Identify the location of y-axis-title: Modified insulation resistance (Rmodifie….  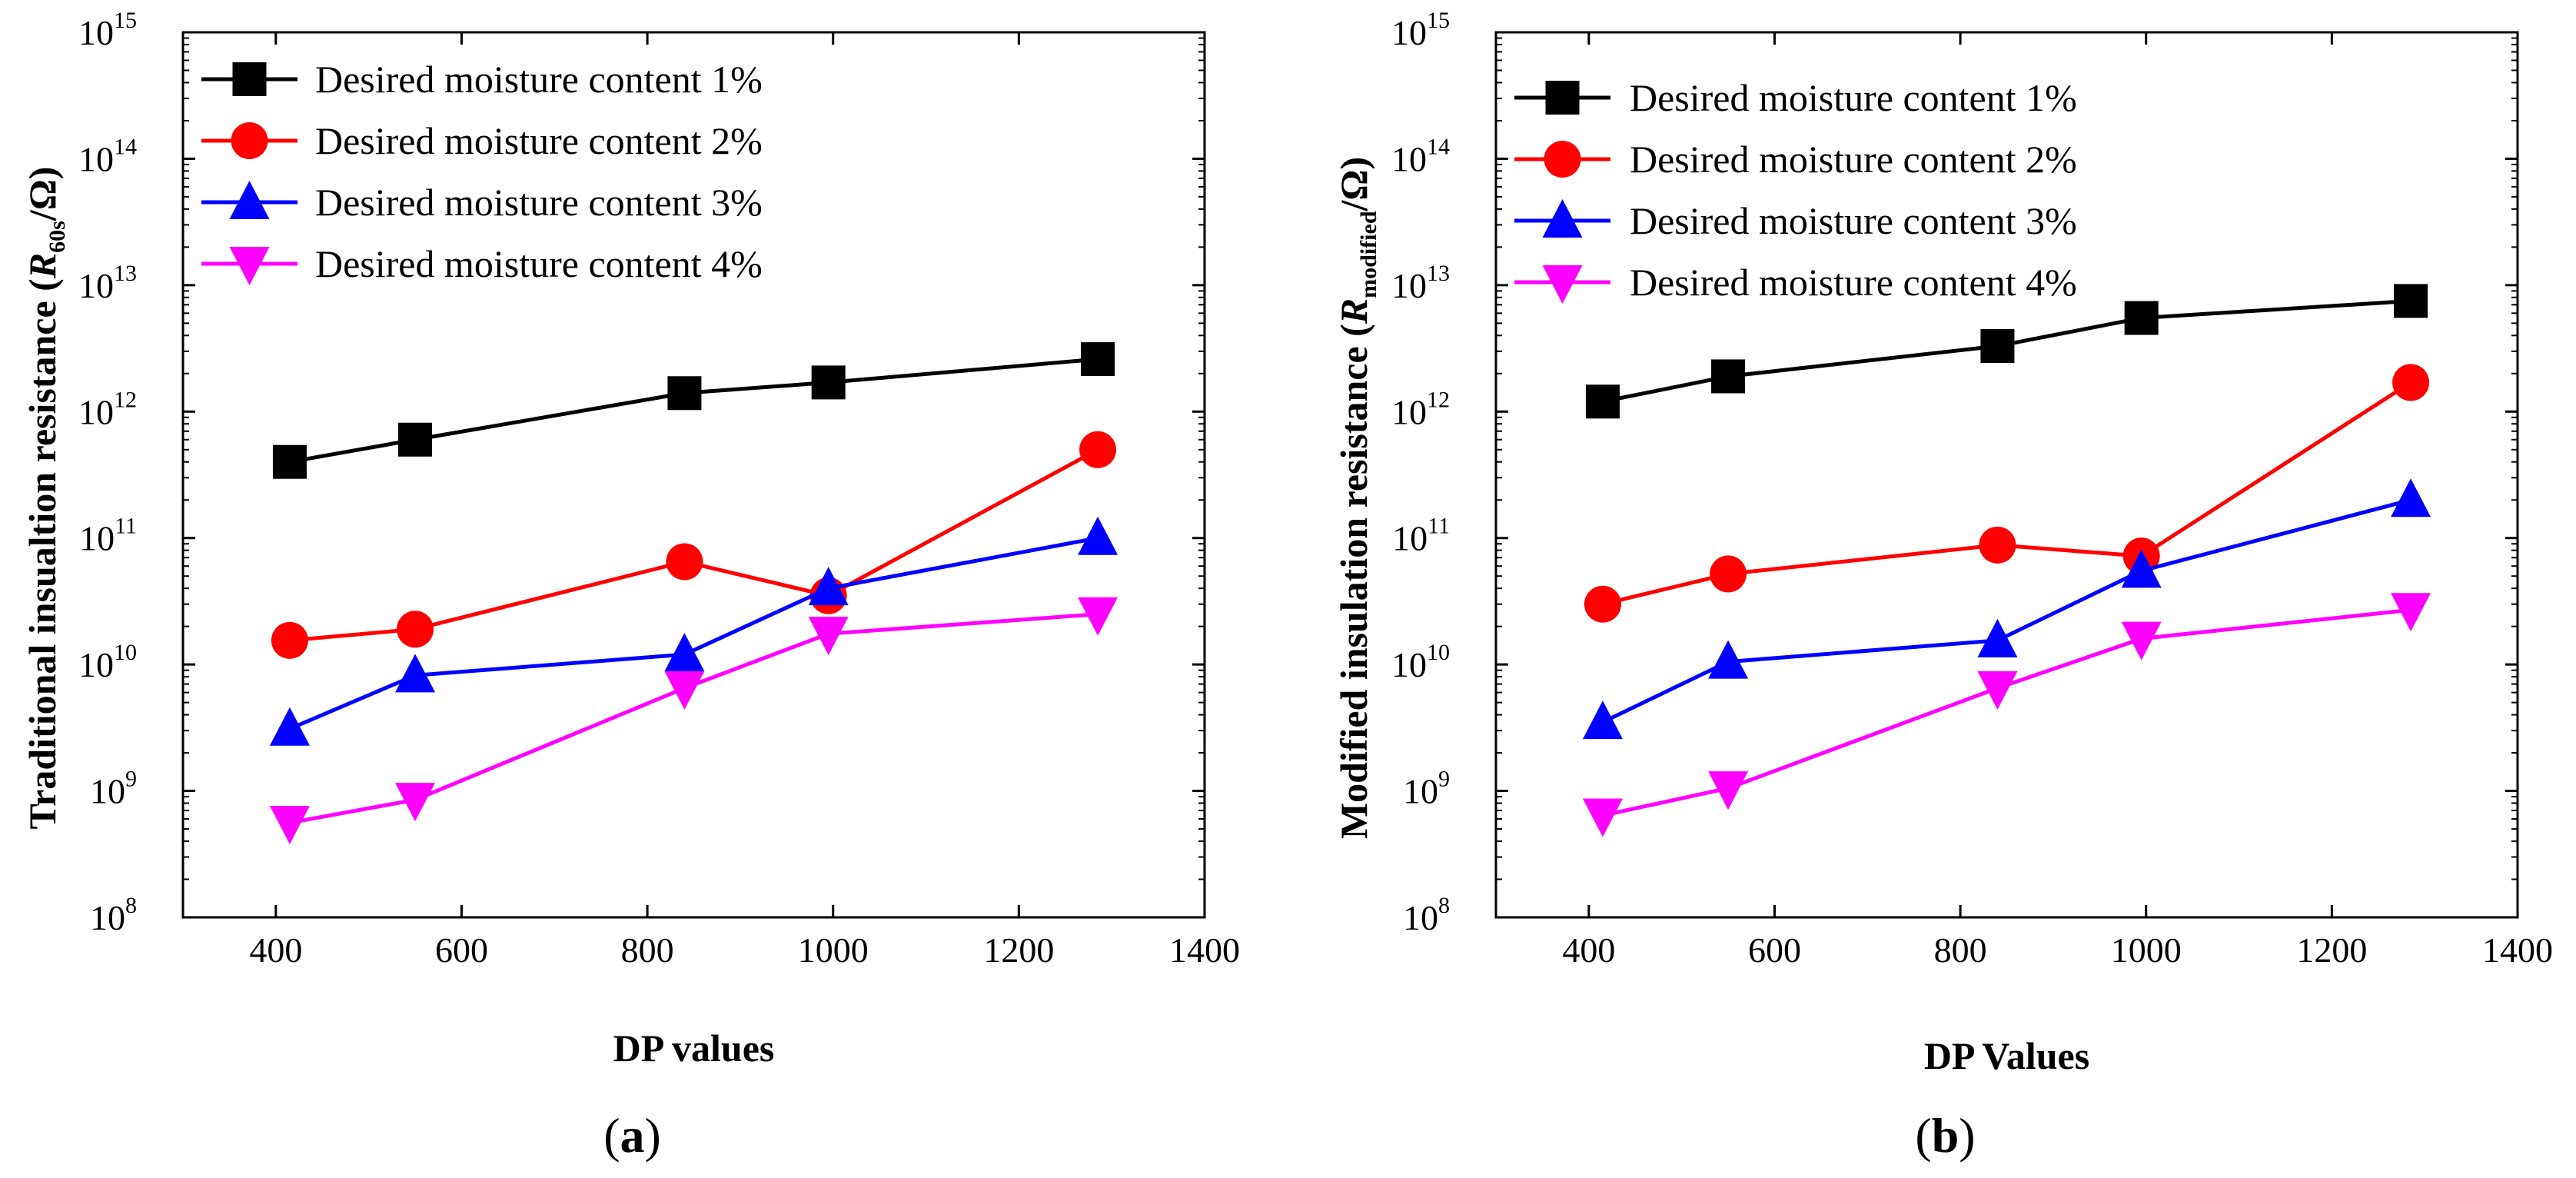
(1356, 498).